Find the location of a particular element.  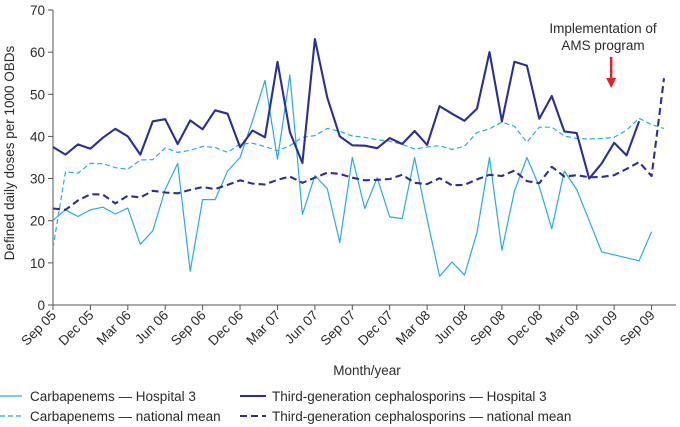

x-tick-label-1: Dec 05 is located at coordinates (76, 328).